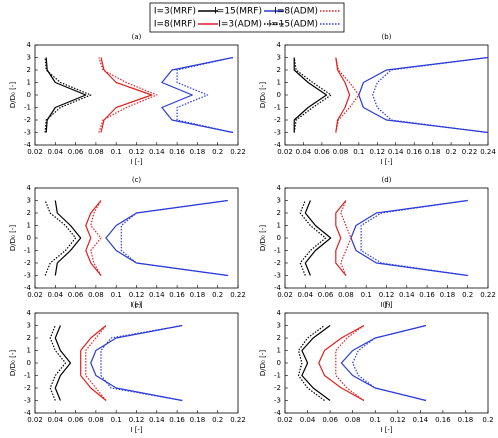 The width and height of the screenshot is (498, 438). I want to click on y-tick-label: 3, so click(29, 58).